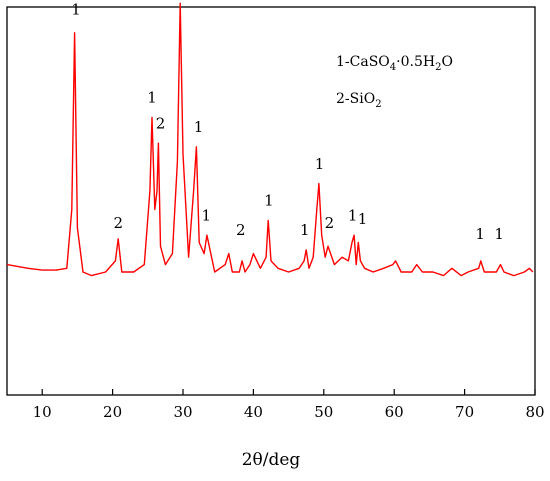 This screenshot has width=550, height=481. Describe the element at coordinates (393, 67) in the screenshot. I see `legend-subscript: 4` at that location.